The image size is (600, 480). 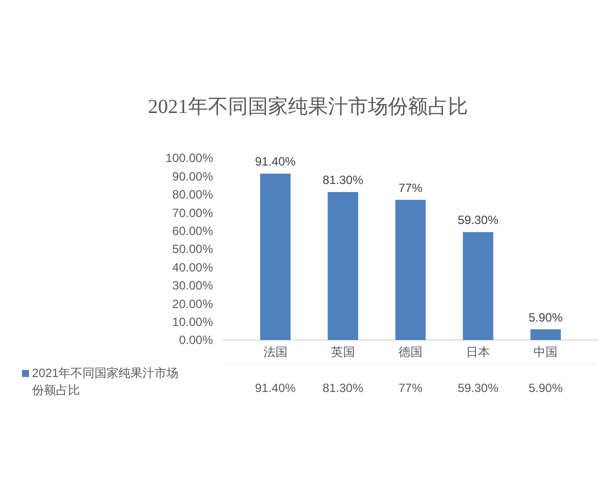 I want to click on y-tick-label: 20.00%, so click(x=193, y=303).